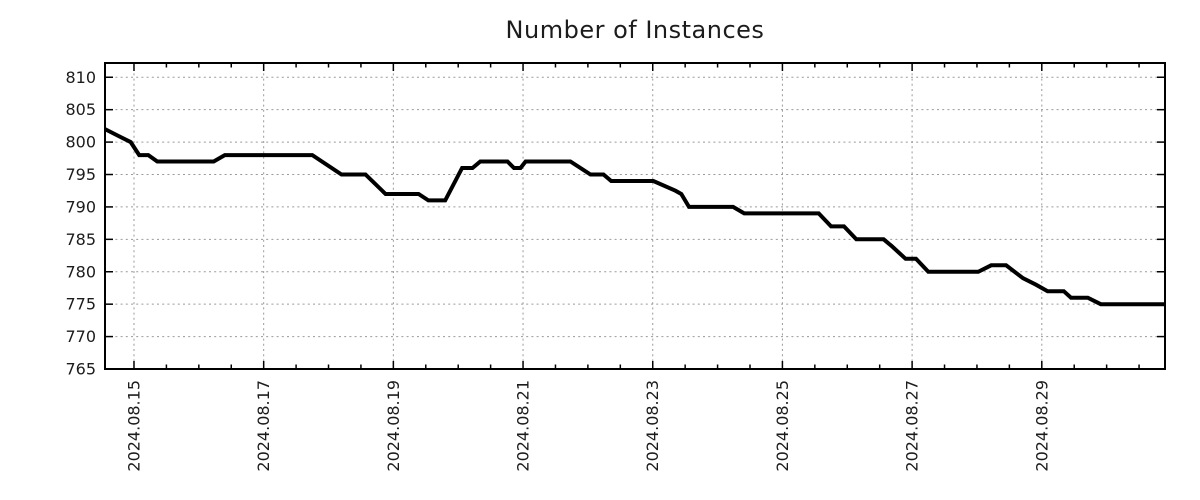  What do you see at coordinates (80, 174) in the screenshot?
I see `y-tick-label: 795` at bounding box center [80, 174].